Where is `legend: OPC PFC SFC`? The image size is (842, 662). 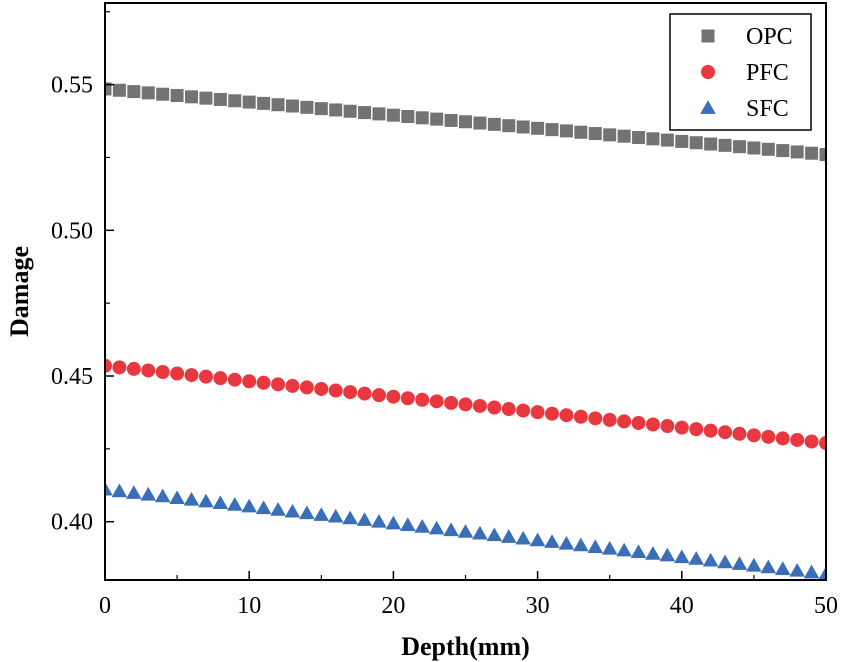
legend: OPC PFC SFC is located at coordinates (740, 72).